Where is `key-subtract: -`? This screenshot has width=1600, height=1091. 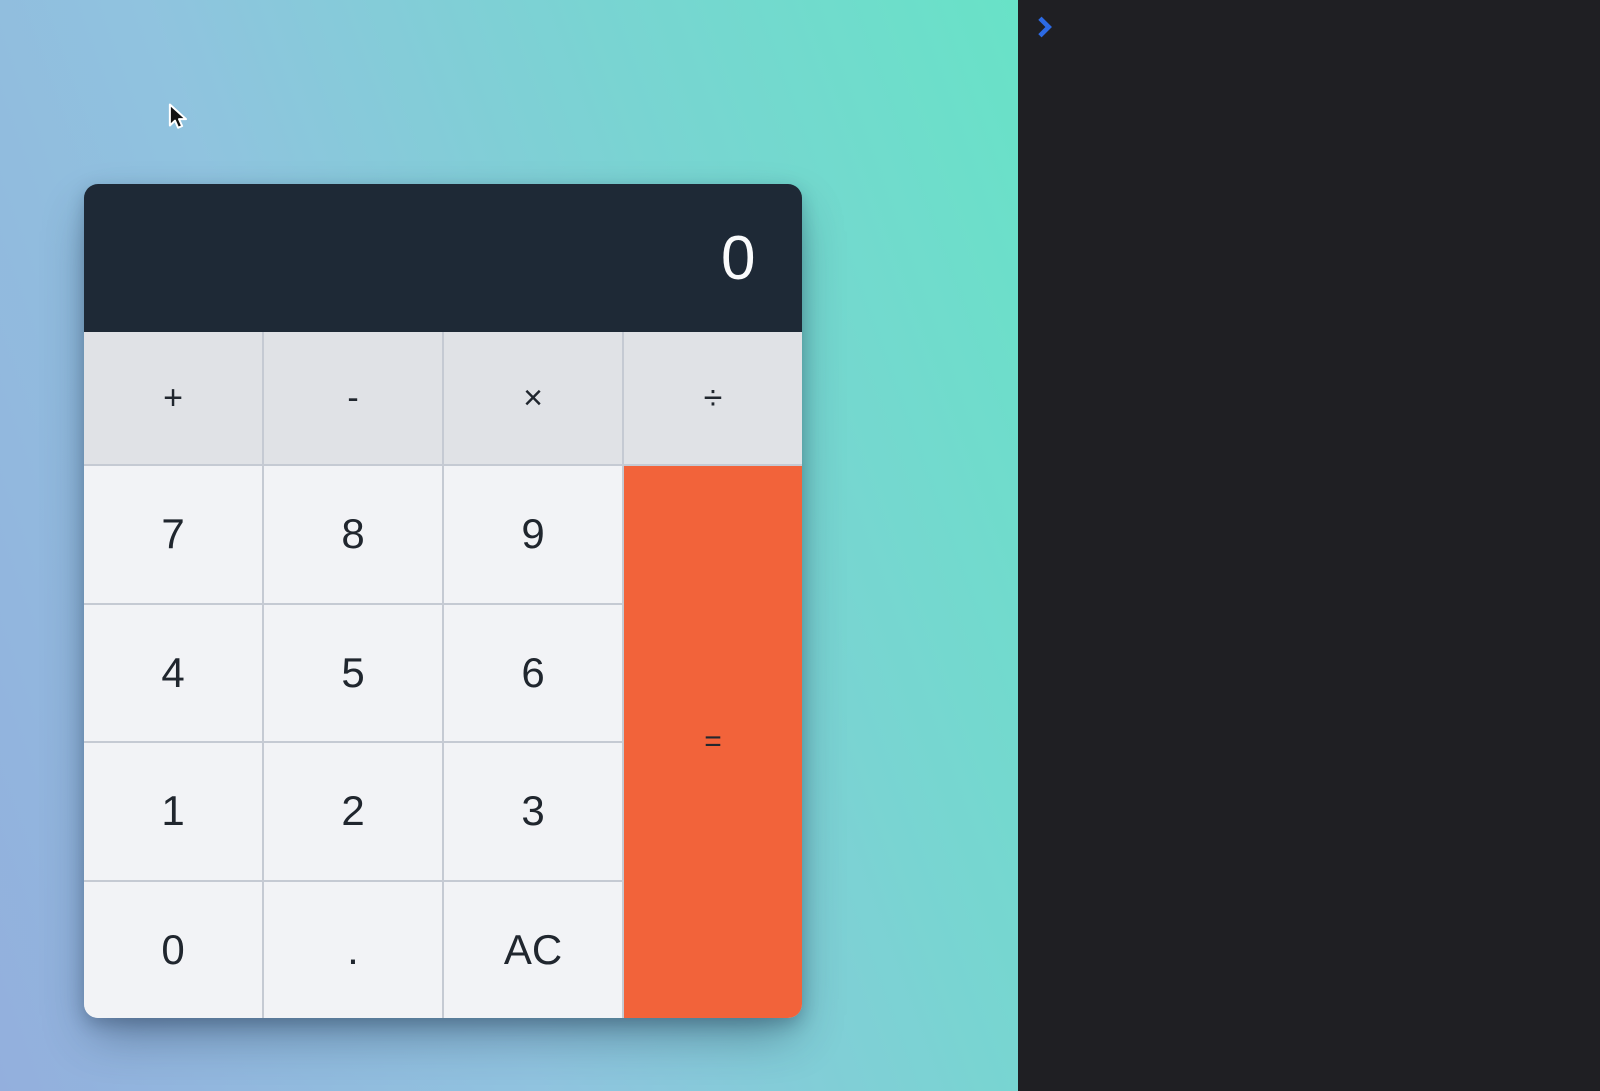 key-subtract: - is located at coordinates (353, 398).